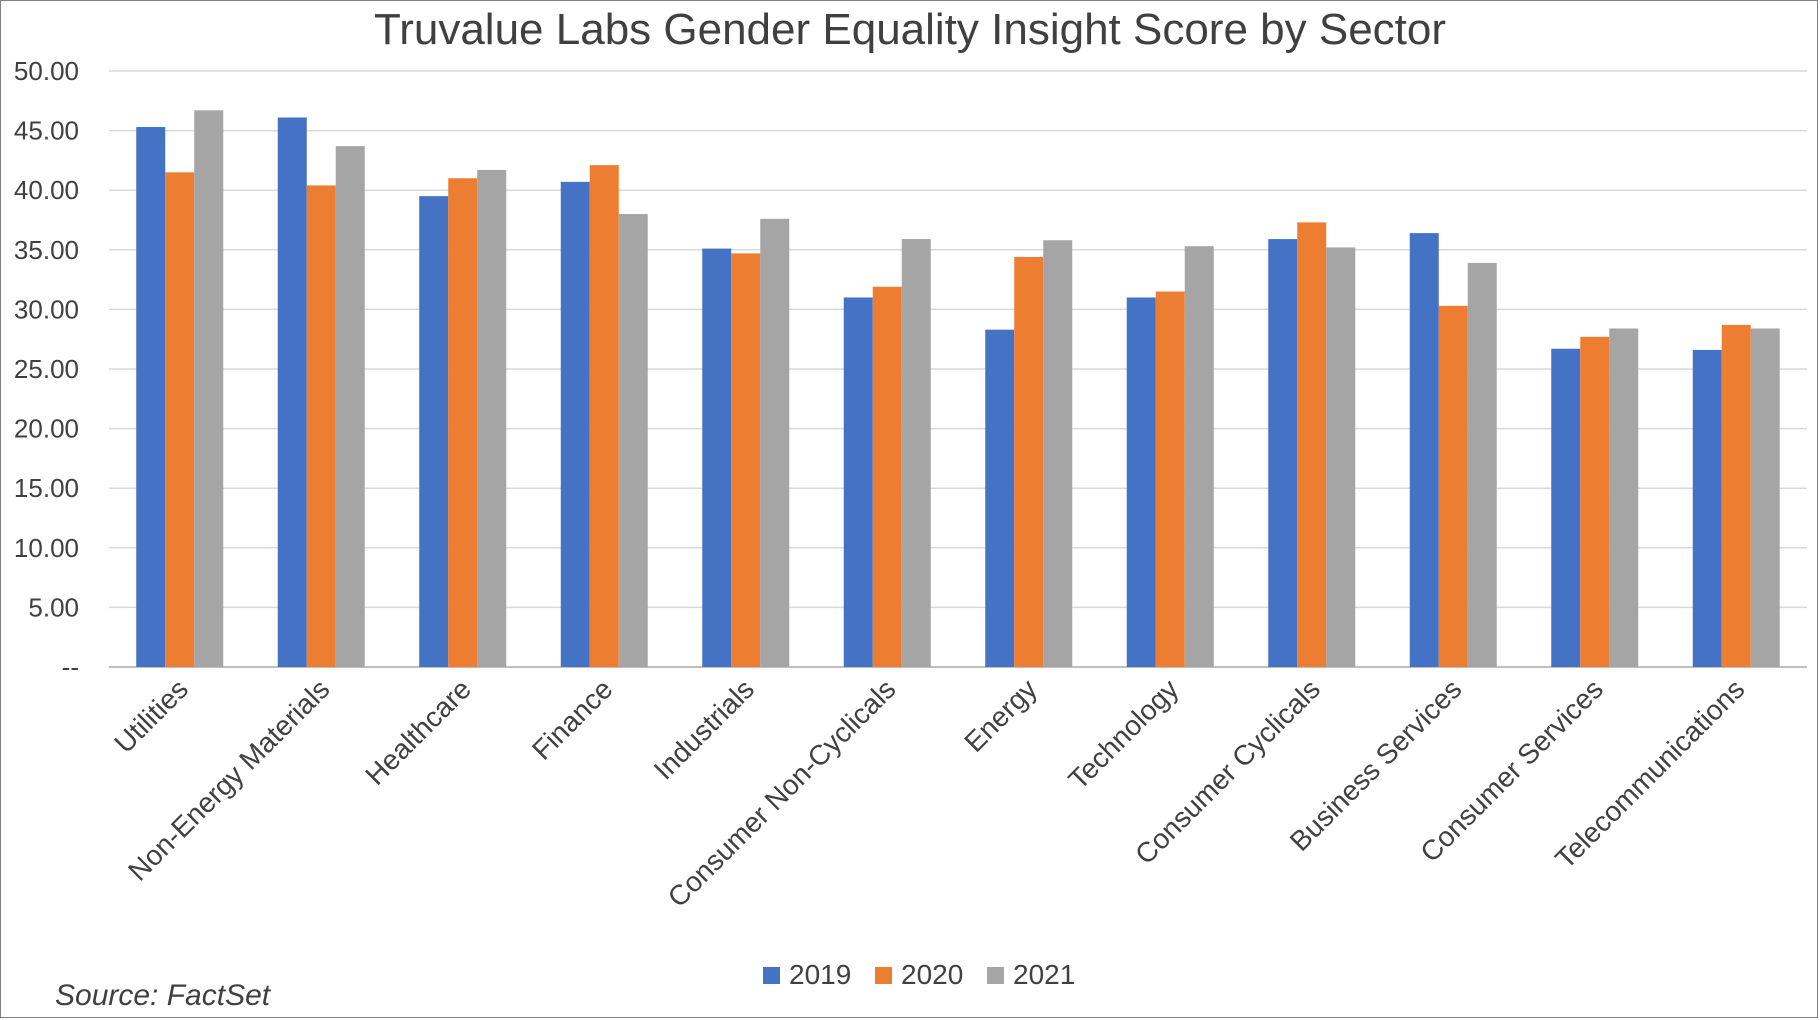 Image resolution: width=1820 pixels, height=1020 pixels. What do you see at coordinates (704, 729) in the screenshot?
I see `x-tick-label: Industrials` at bounding box center [704, 729].